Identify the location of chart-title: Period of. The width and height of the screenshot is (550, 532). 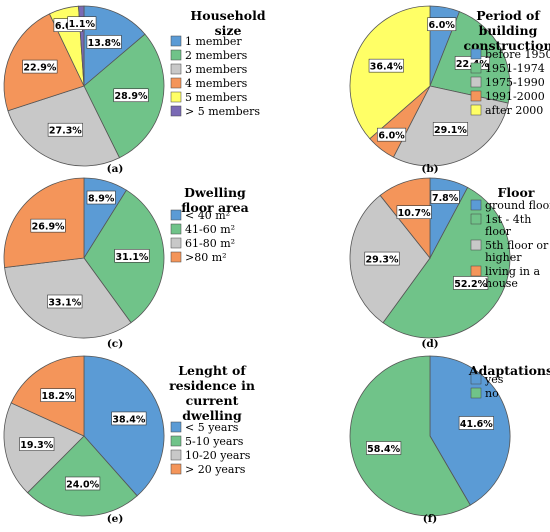
(508, 15).